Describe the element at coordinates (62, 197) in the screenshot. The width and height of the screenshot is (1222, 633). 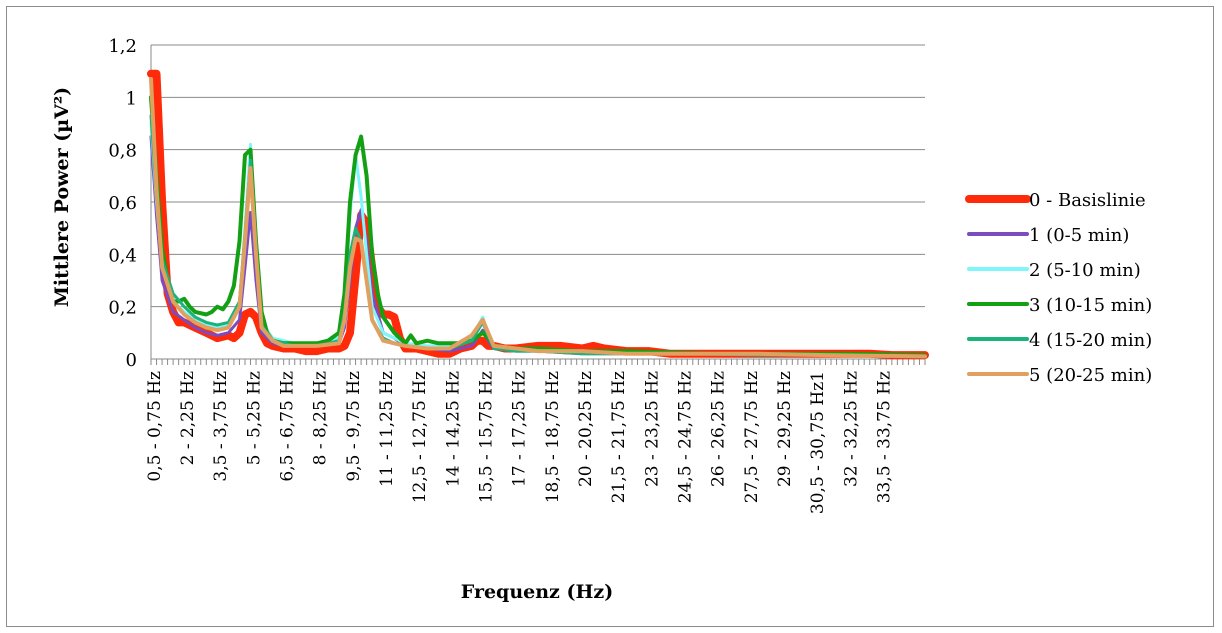
I see `y-axis-title: Mittlere Power (µV²)` at that location.